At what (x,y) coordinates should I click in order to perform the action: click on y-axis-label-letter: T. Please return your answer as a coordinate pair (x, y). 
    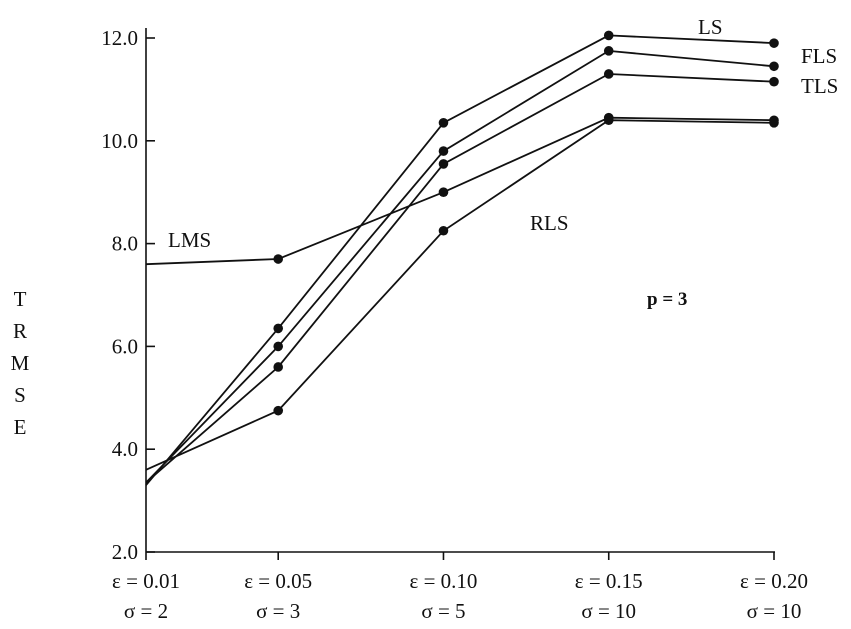
    Looking at the image, I should click on (20, 299).